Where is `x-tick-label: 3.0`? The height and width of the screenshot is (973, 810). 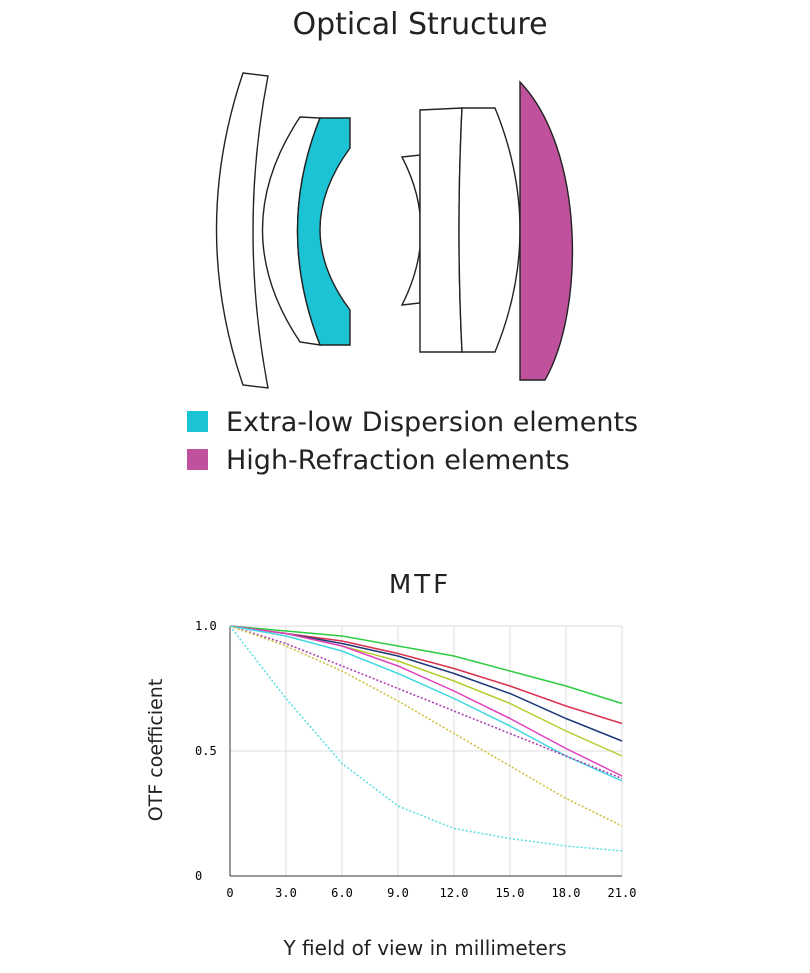 x-tick-label: 3.0 is located at coordinates (286, 893).